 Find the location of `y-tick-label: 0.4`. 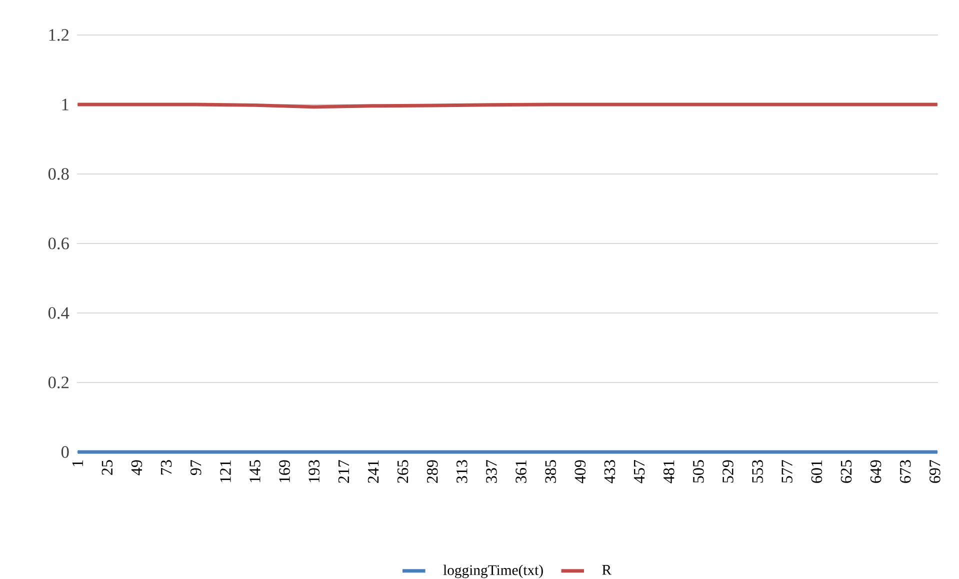

y-tick-label: 0.4 is located at coordinates (59, 313).